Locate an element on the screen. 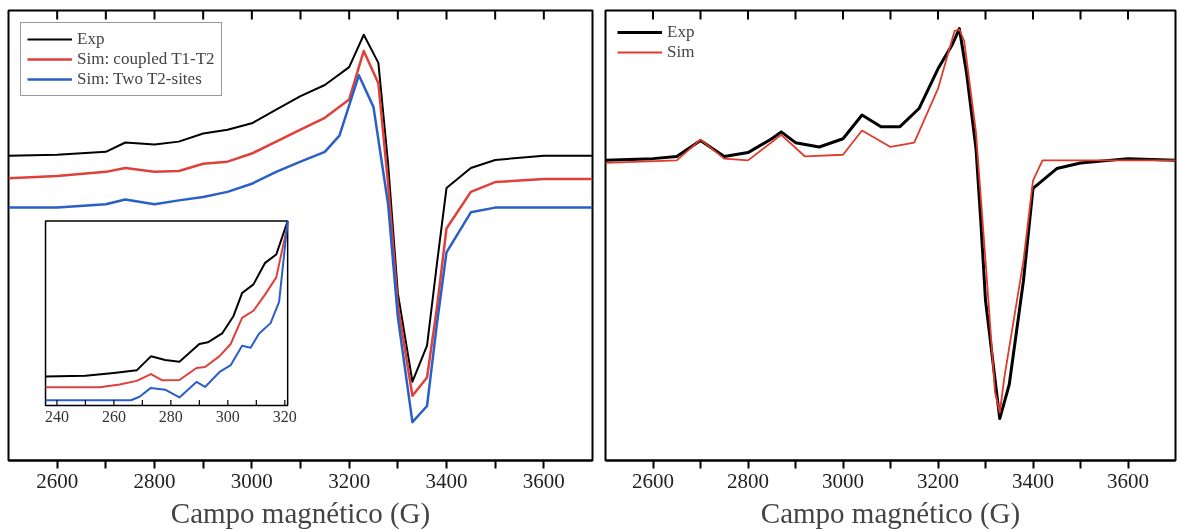  x-tick-label: 240 is located at coordinates (56, 416).